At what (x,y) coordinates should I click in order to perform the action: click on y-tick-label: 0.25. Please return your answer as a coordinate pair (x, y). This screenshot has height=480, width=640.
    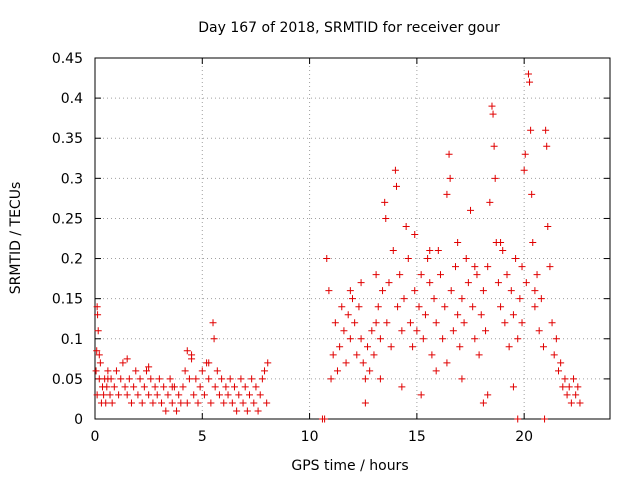
    Looking at the image, I should click on (67, 219).